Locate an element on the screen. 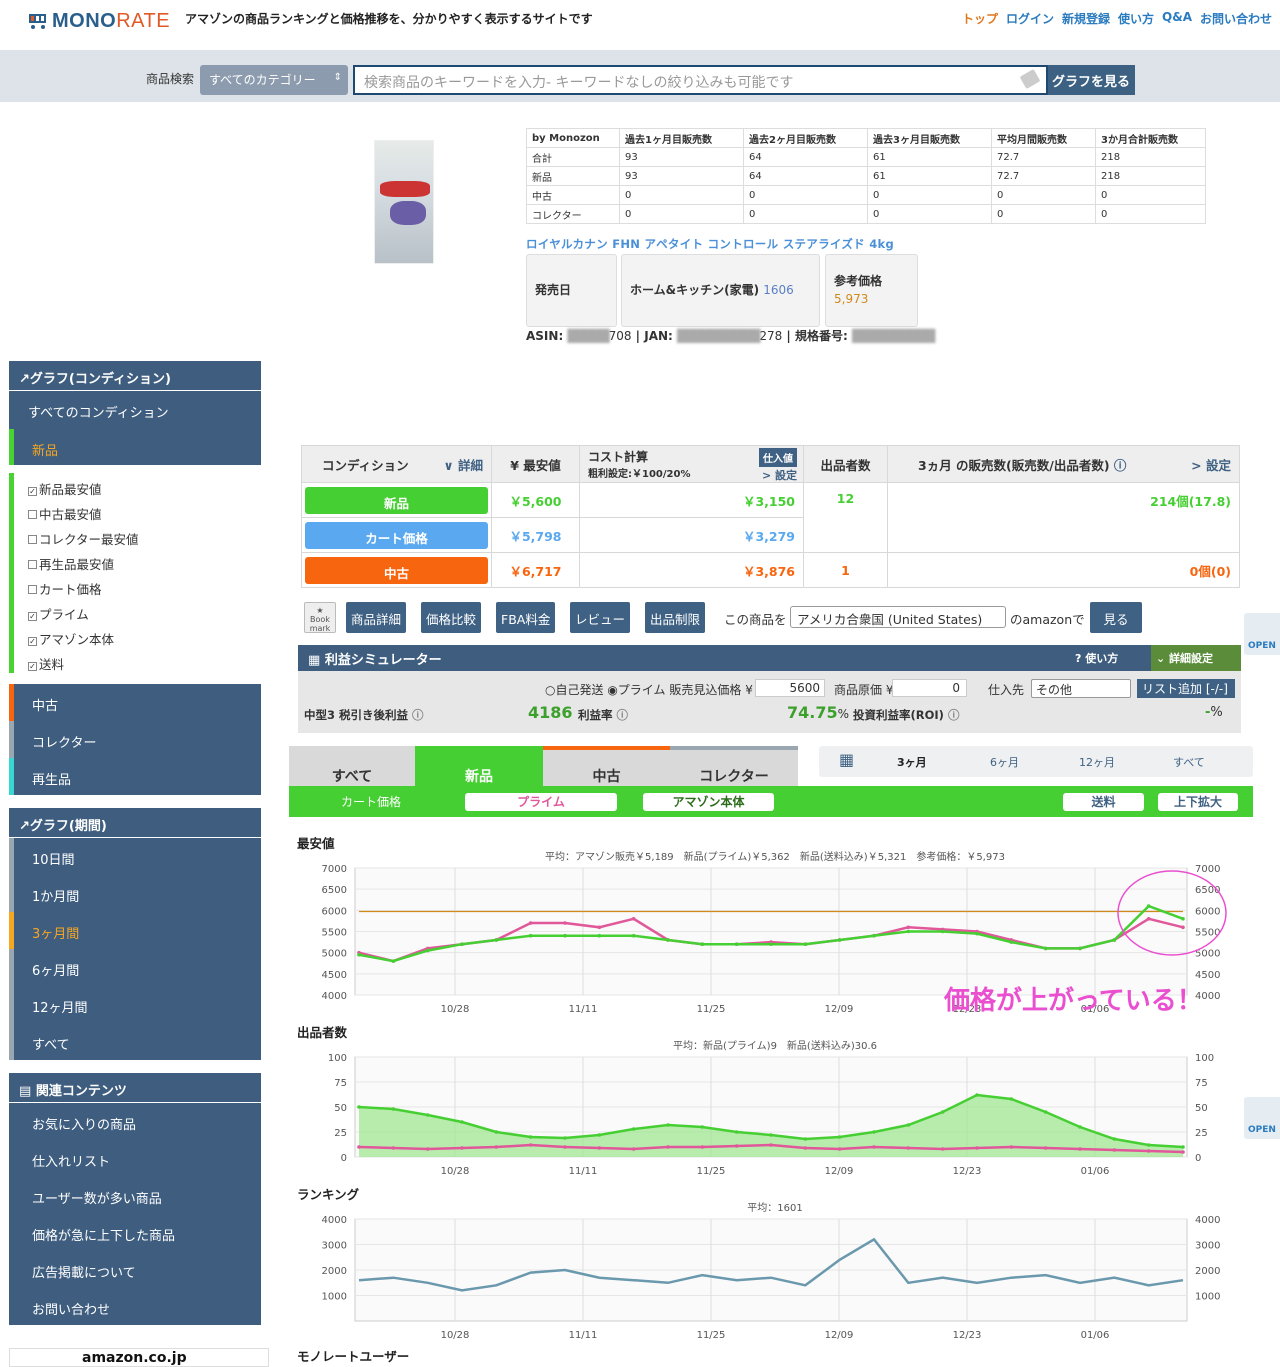  y-tick-label: 4500 is located at coordinates (334, 975).